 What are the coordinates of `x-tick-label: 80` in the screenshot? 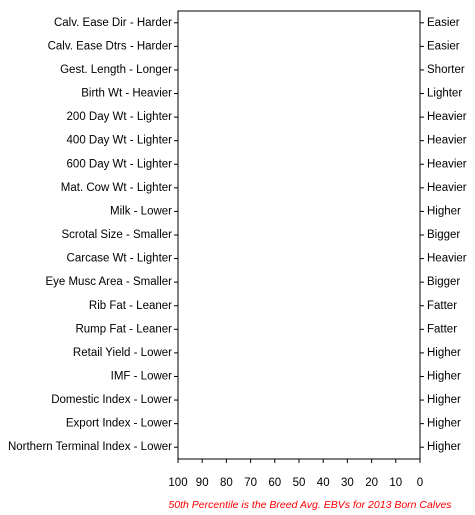 It's located at (226, 483).